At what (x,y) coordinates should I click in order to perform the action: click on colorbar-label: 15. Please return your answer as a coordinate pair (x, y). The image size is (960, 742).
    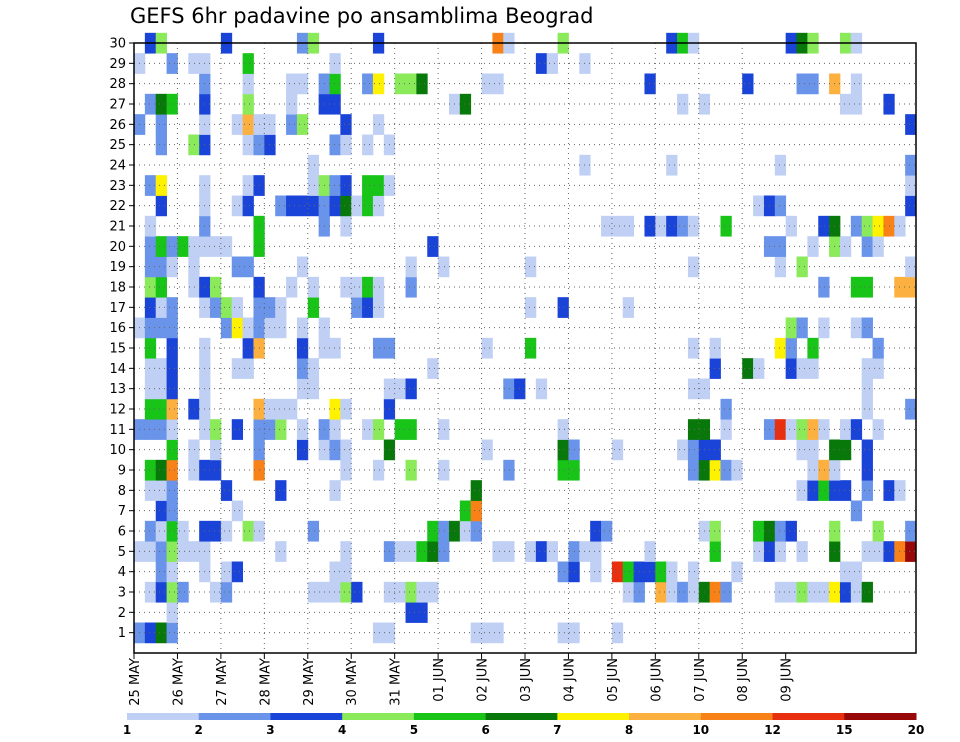
    Looking at the image, I should click on (844, 730).